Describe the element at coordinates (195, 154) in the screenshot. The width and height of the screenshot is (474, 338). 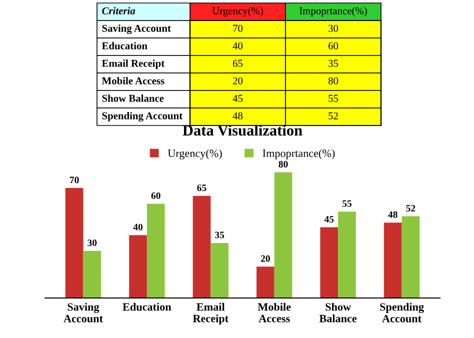
I see `legend-label: Urgency(%)` at that location.